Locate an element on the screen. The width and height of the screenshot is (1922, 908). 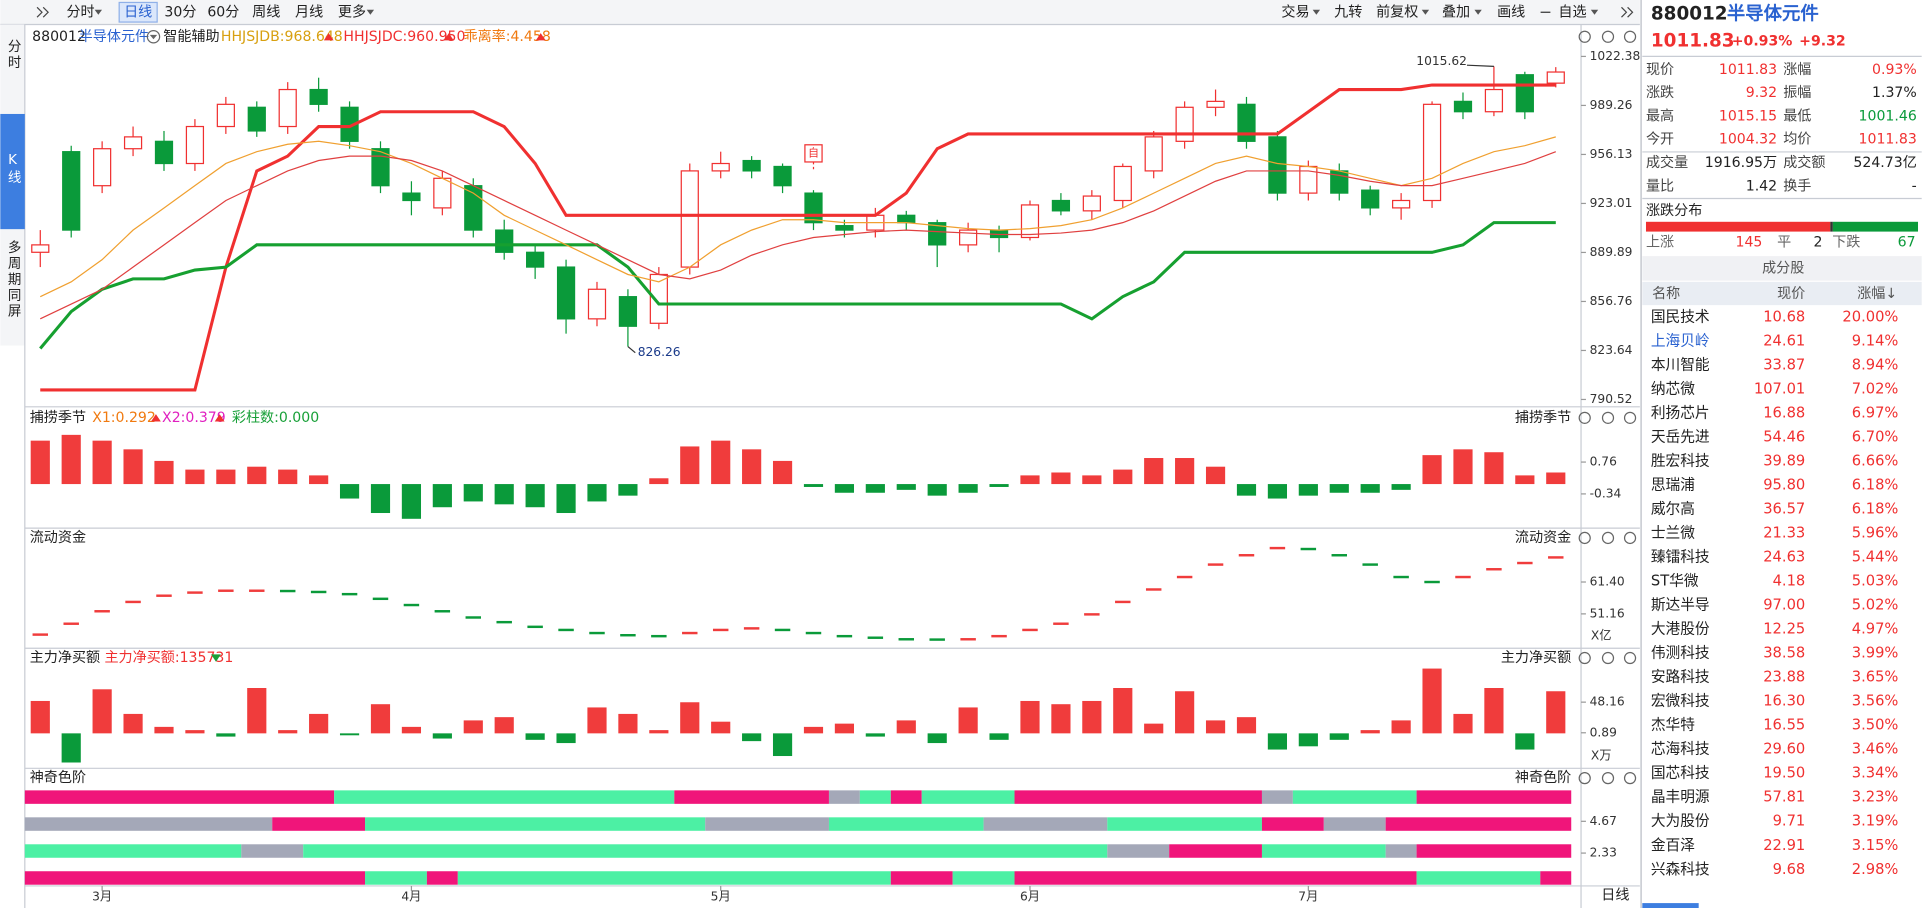
stock-name: 晶丰明源 is located at coordinates (1680, 797).